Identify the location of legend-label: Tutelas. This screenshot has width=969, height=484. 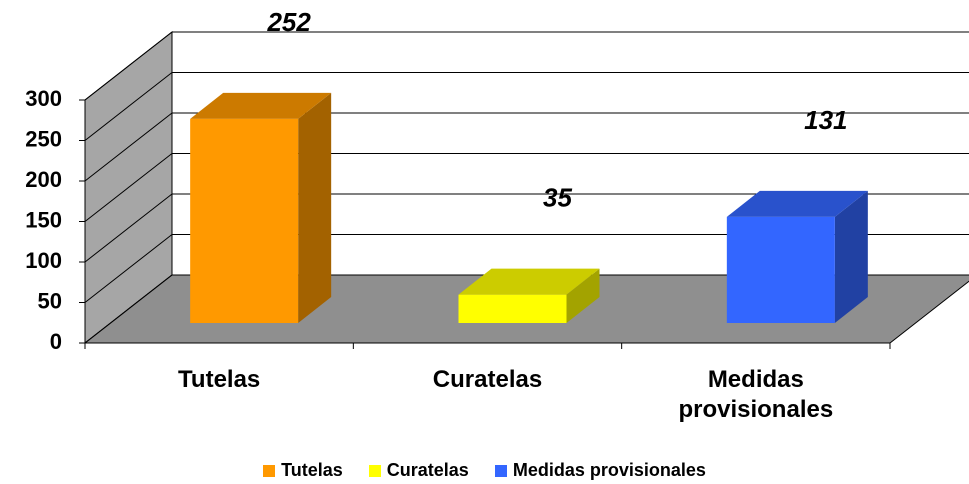
(312, 470).